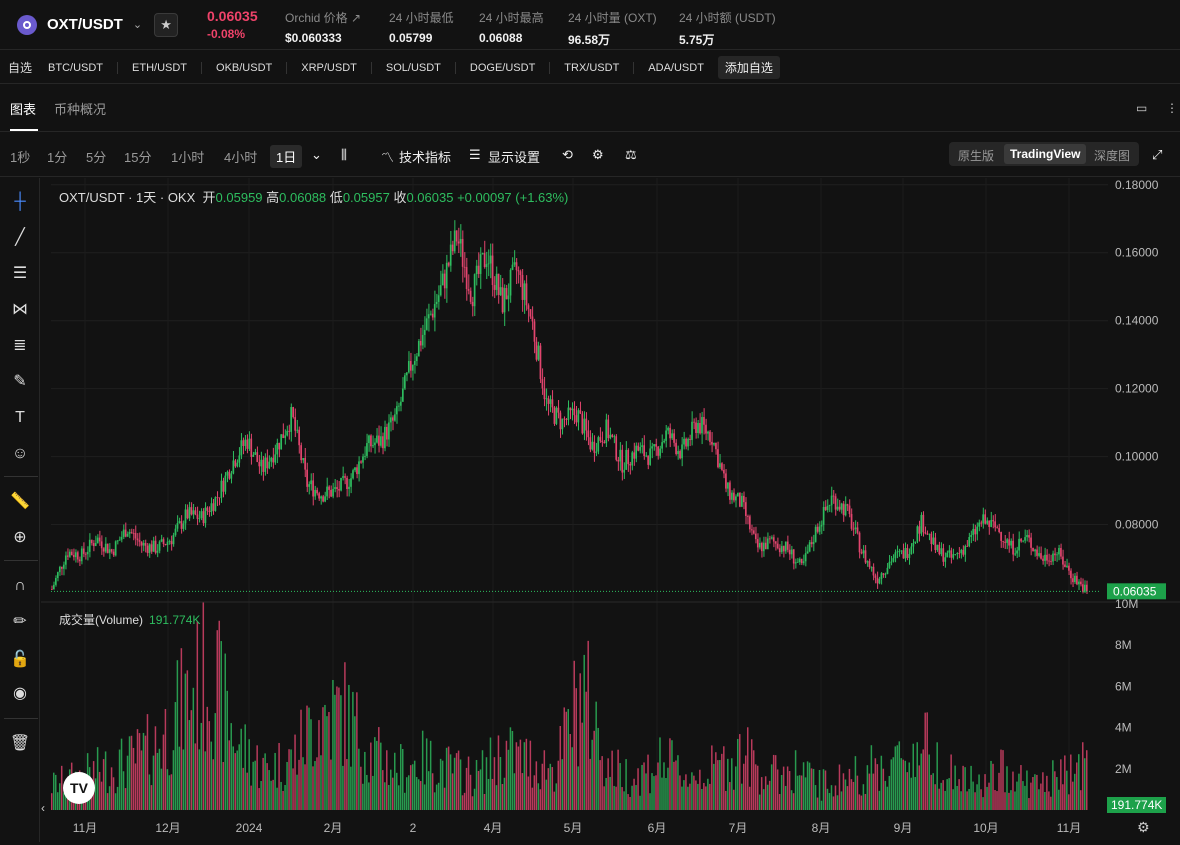  I want to click on interval-1m: 1分, so click(57, 157).